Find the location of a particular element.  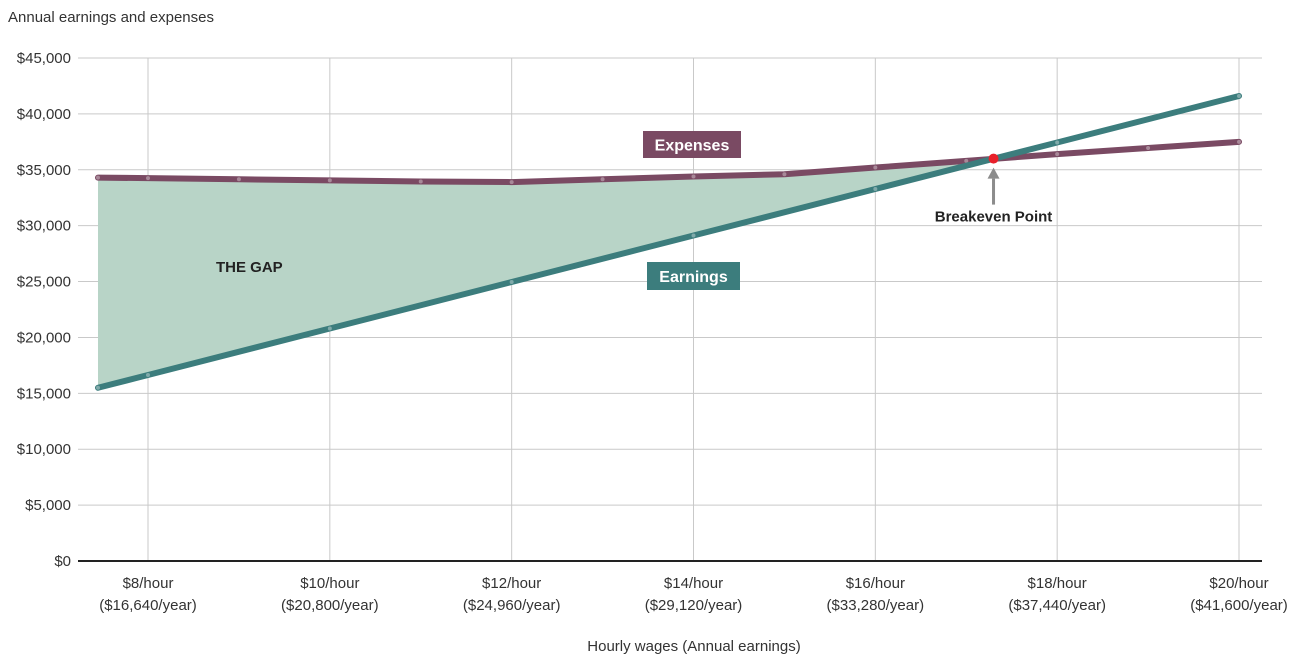

x-tick-label: $16/hour is located at coordinates (875, 583).